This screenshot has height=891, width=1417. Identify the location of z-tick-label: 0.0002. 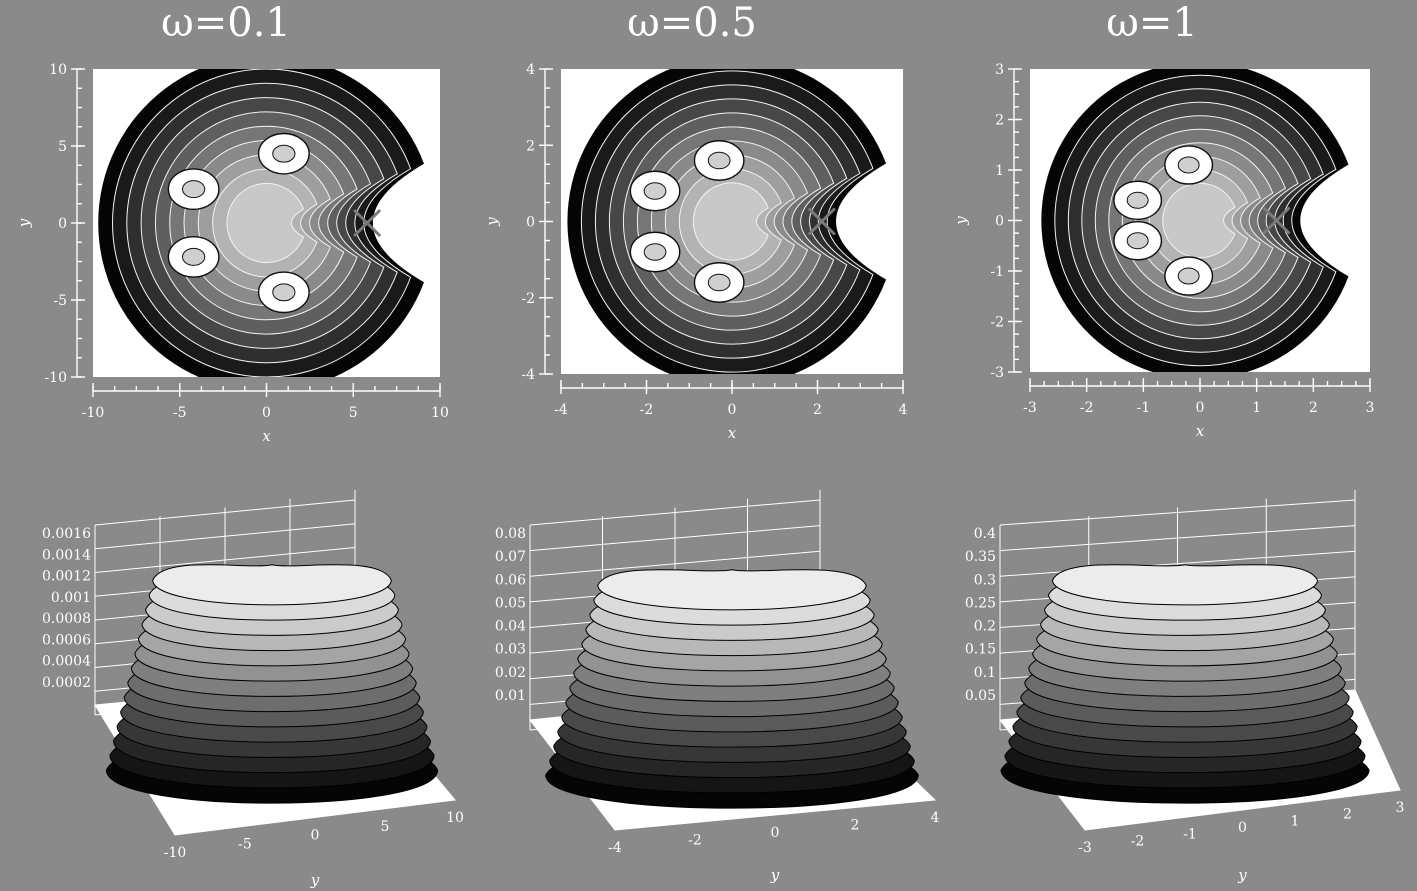
(66, 683).